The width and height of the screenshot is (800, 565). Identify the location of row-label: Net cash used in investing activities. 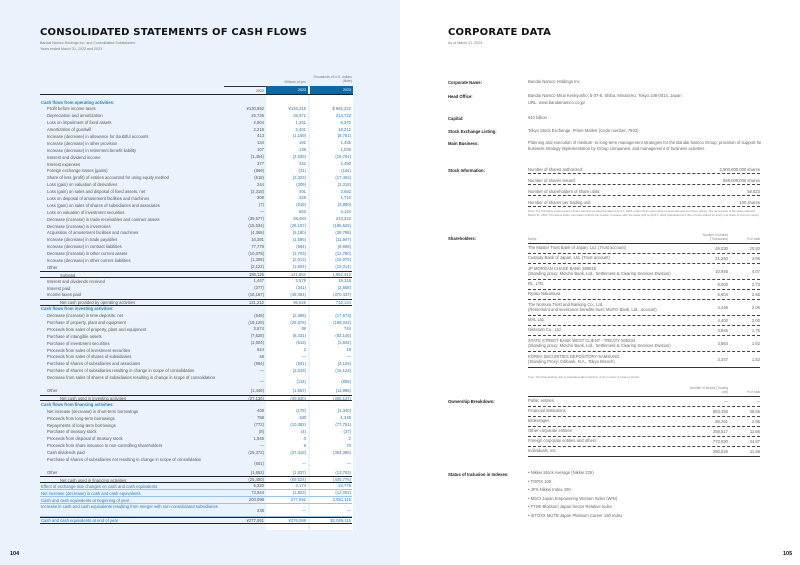
(93, 398).